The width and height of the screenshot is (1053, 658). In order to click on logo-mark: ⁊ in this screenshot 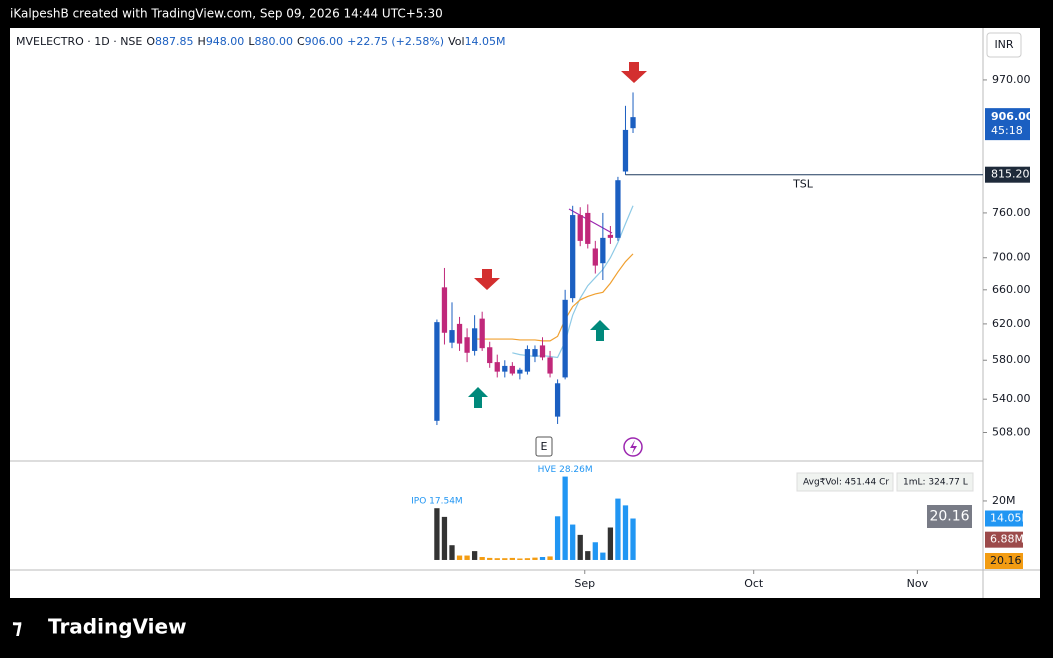, I will do `click(17, 627)`.